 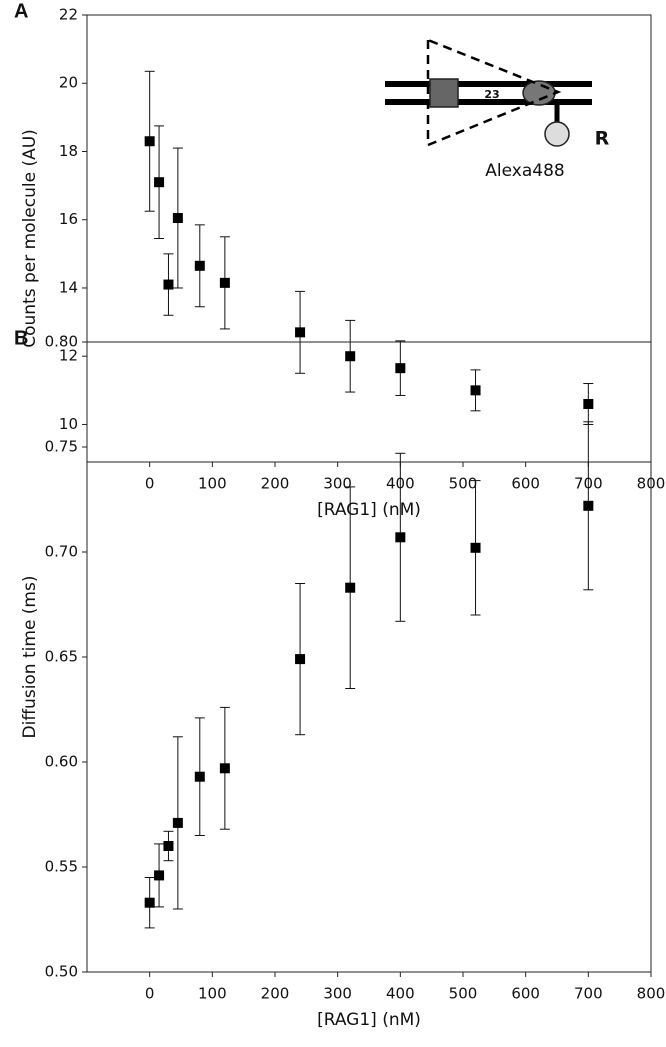 What do you see at coordinates (61, 762) in the screenshot?
I see `y-tick-label: 0.60` at bounding box center [61, 762].